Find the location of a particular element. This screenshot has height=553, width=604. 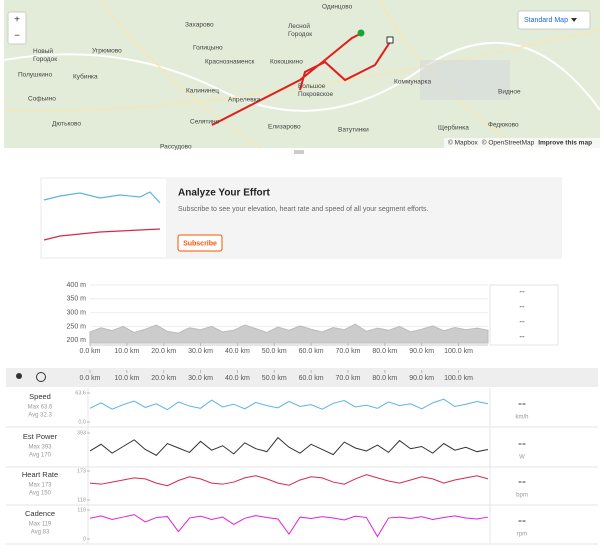

road is located at coordinates (302, 76).